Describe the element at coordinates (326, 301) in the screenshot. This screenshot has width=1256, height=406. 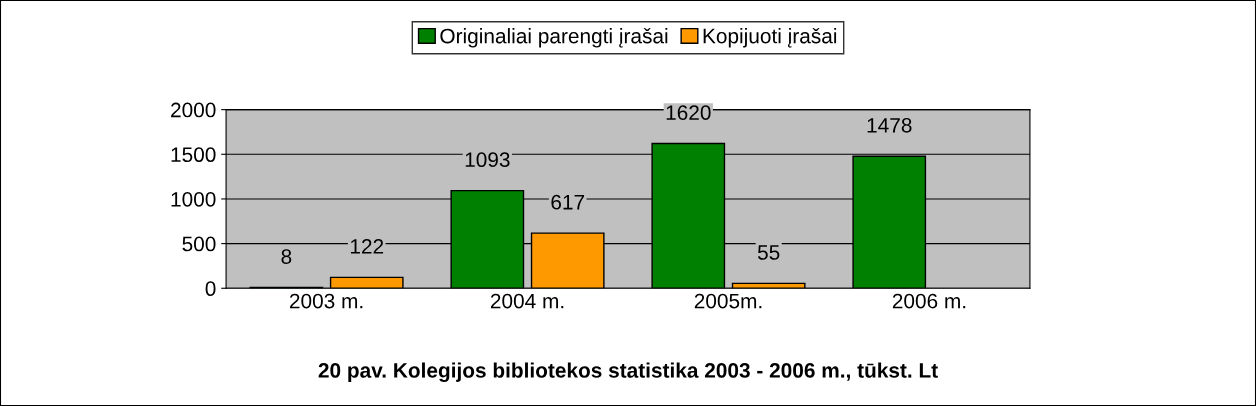
I see `x-tick-label: 2003 m.` at that location.